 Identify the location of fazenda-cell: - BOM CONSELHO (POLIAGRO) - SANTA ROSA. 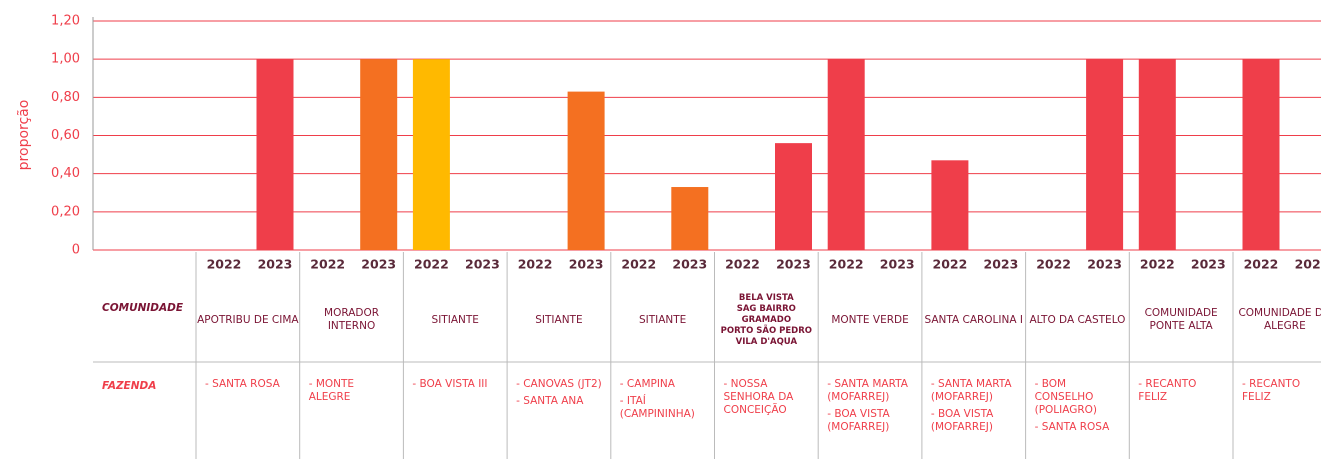
(1079, 408).